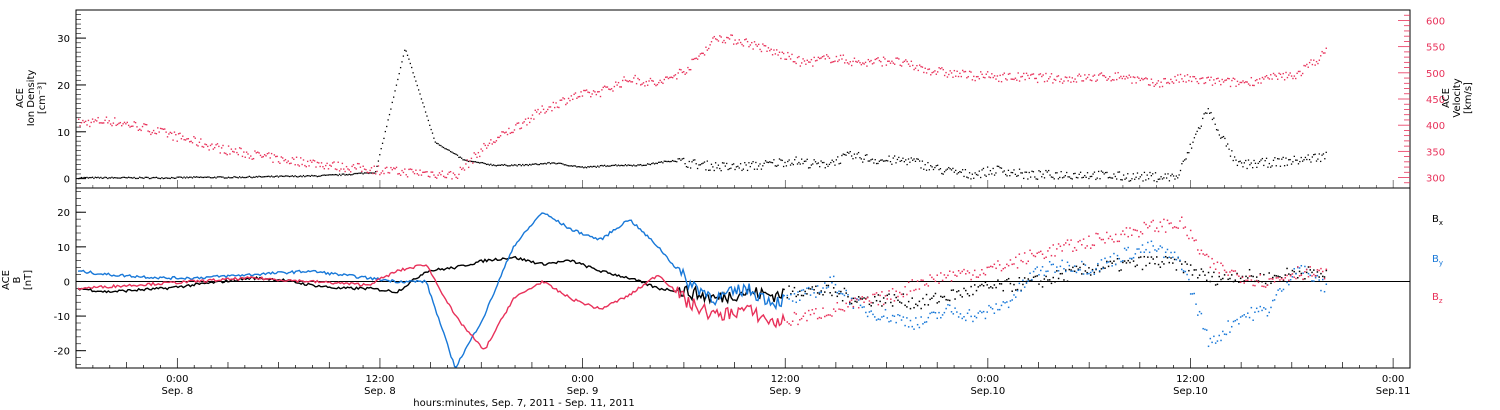  What do you see at coordinates (1190, 379) in the screenshot?
I see `x-tick-time: 12:00` at bounding box center [1190, 379].